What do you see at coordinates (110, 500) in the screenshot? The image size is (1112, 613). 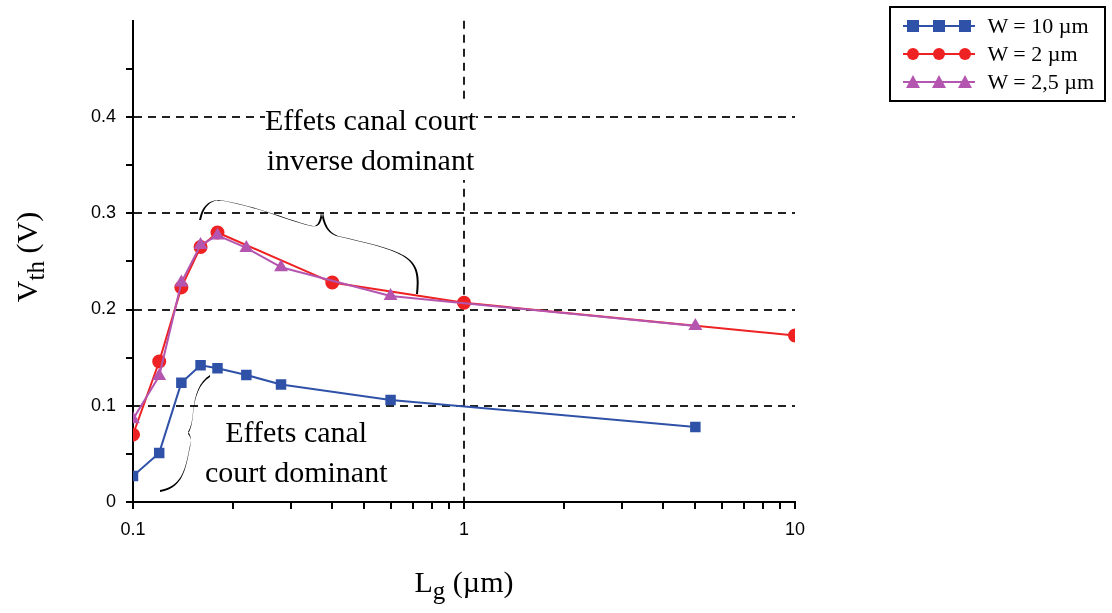 I see `y-tick-label: 0` at bounding box center [110, 500].